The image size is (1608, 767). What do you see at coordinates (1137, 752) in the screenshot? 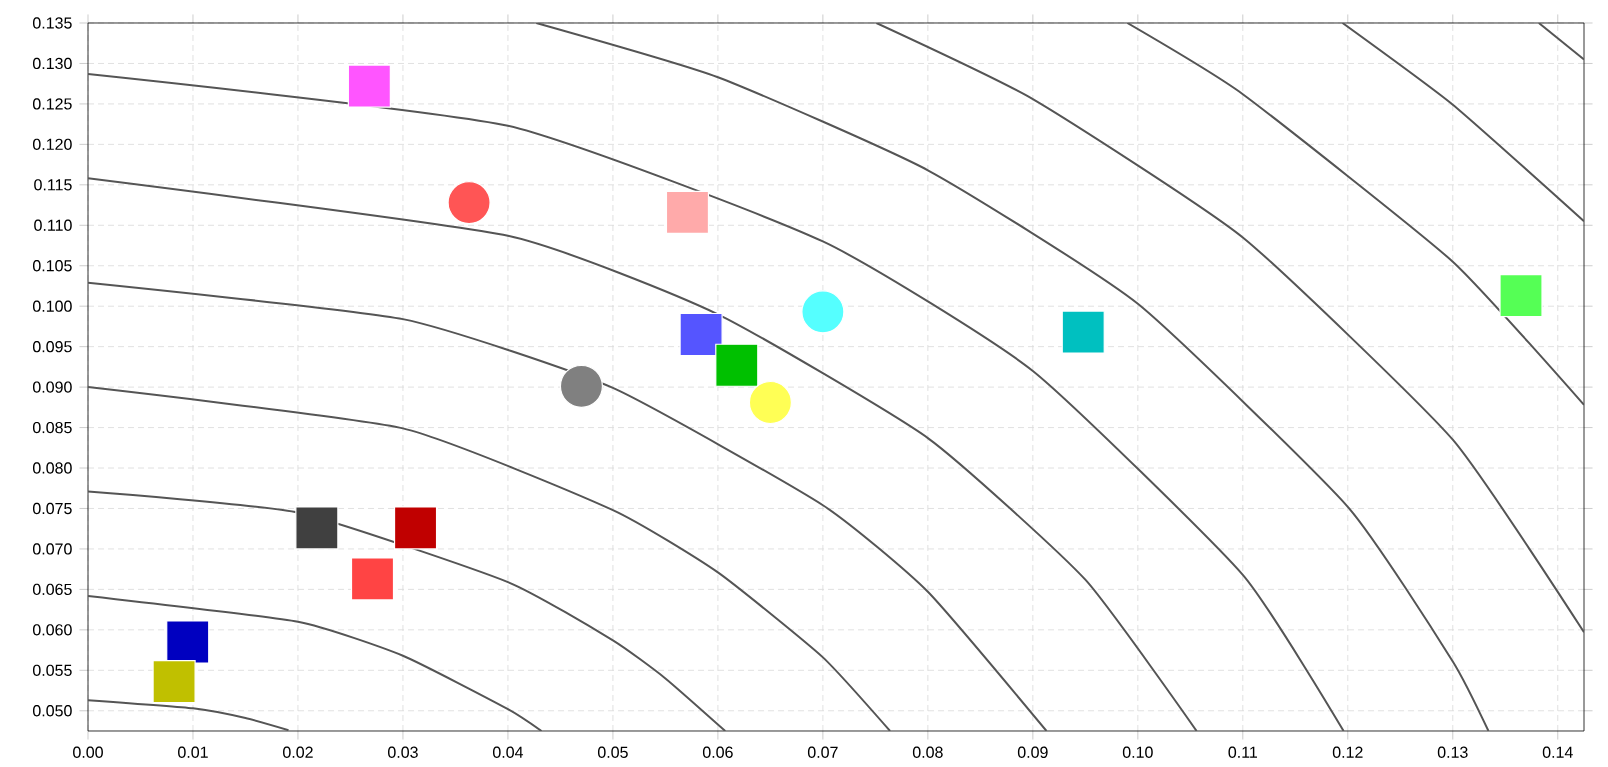
I see `x-tick-label: 0.10` at bounding box center [1137, 752].